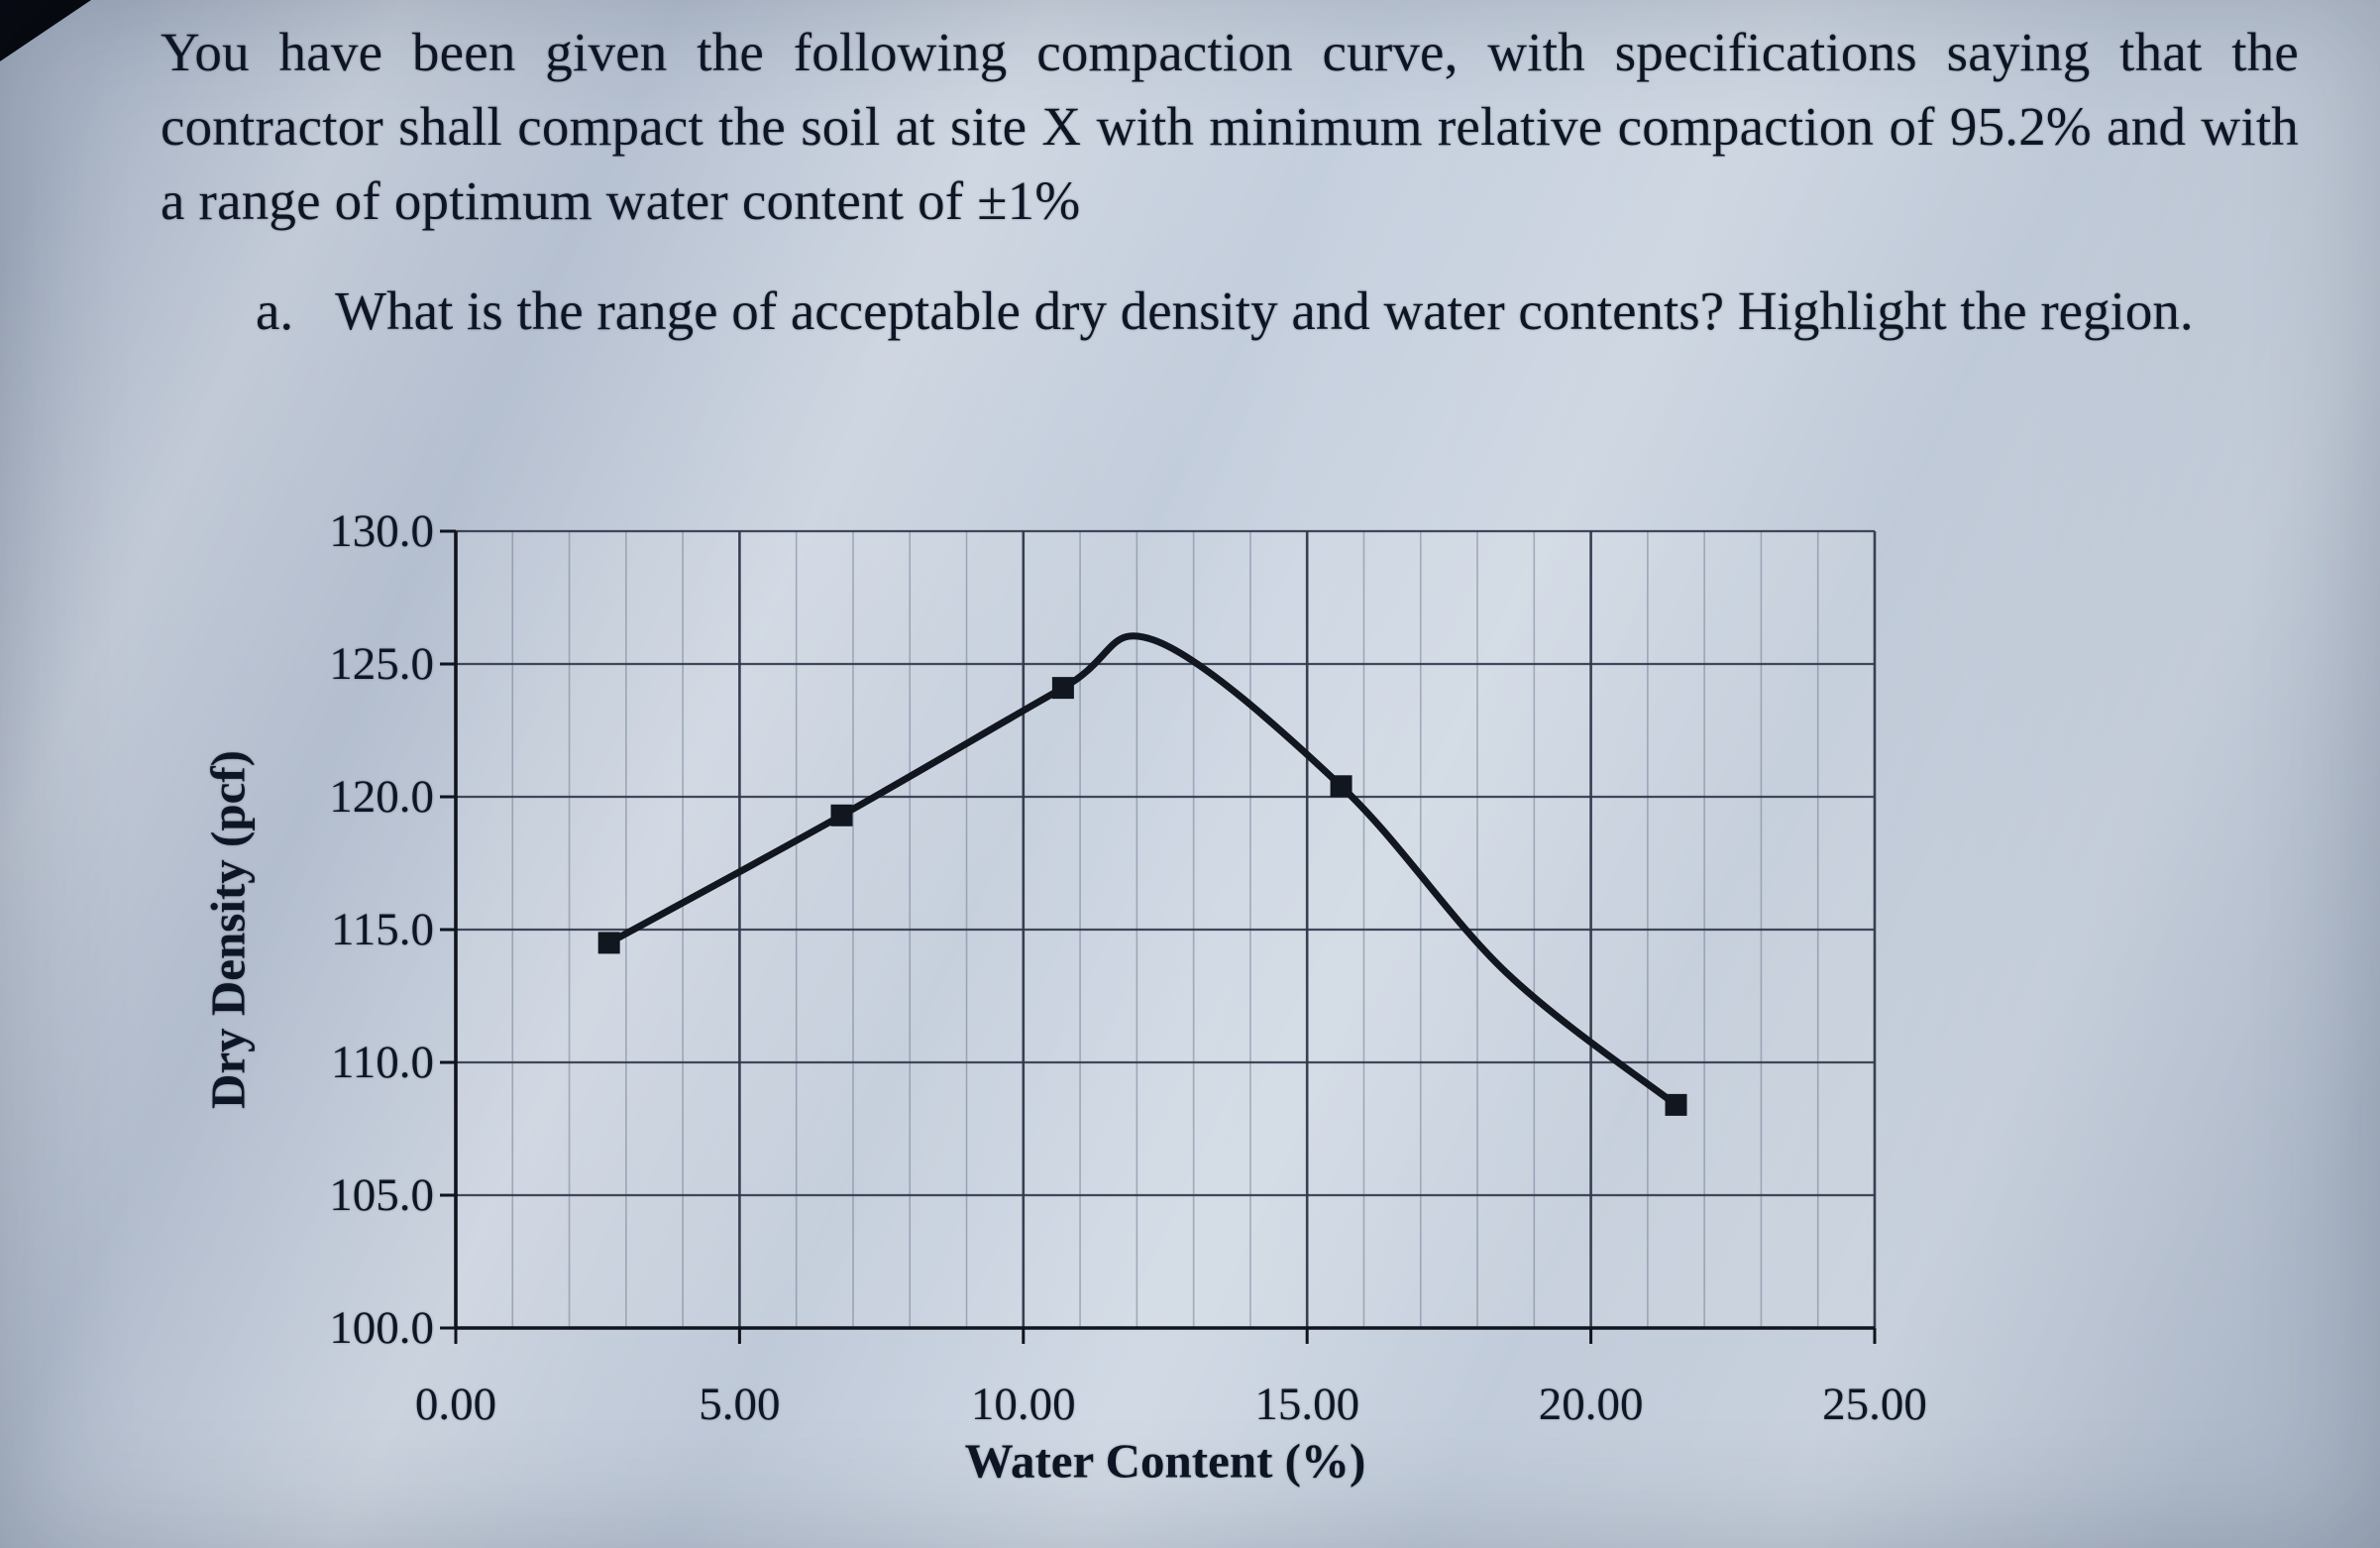 The image size is (2380, 1548). Describe the element at coordinates (382, 1062) in the screenshot. I see `y-tick-label: 110.0` at that location.